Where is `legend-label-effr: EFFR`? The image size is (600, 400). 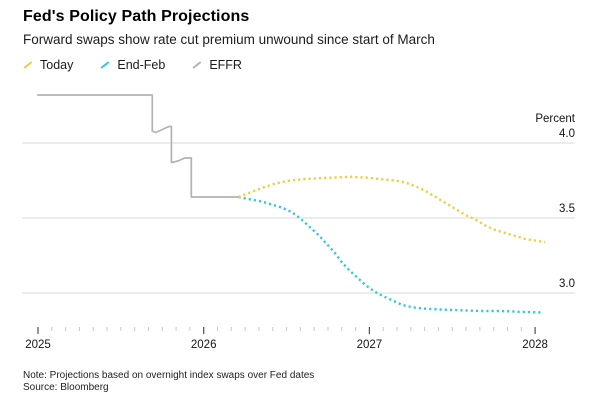
legend-label-effr: EFFR is located at coordinates (225, 65).